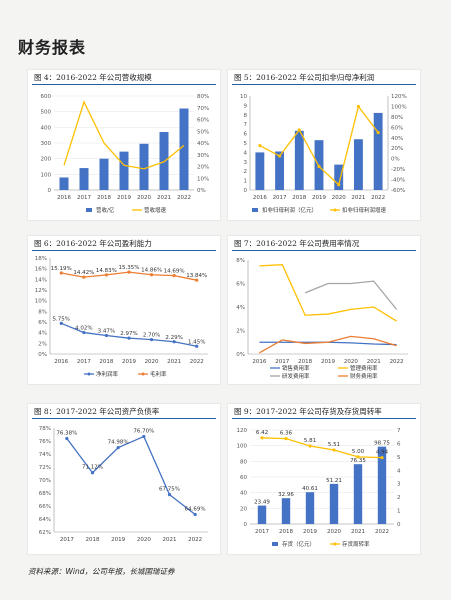  Describe the element at coordinates (41, 259) in the screenshot. I see `y-tick-label: 18%` at that location.